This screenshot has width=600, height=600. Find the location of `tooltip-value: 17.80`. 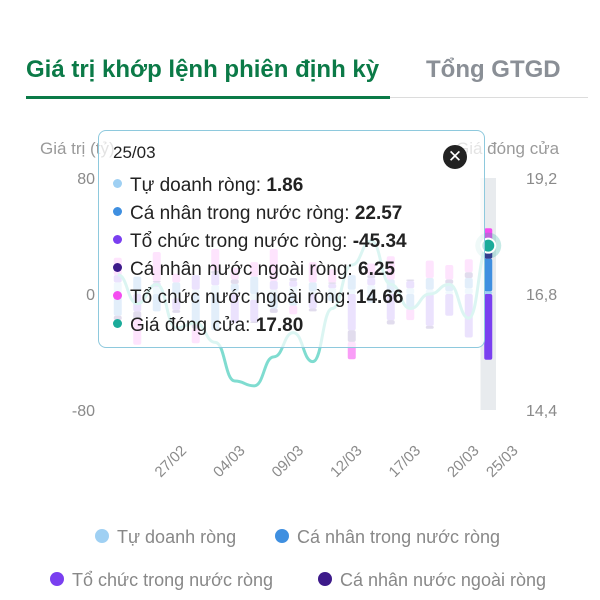

tooltip-value: 17.80 is located at coordinates (279, 325).